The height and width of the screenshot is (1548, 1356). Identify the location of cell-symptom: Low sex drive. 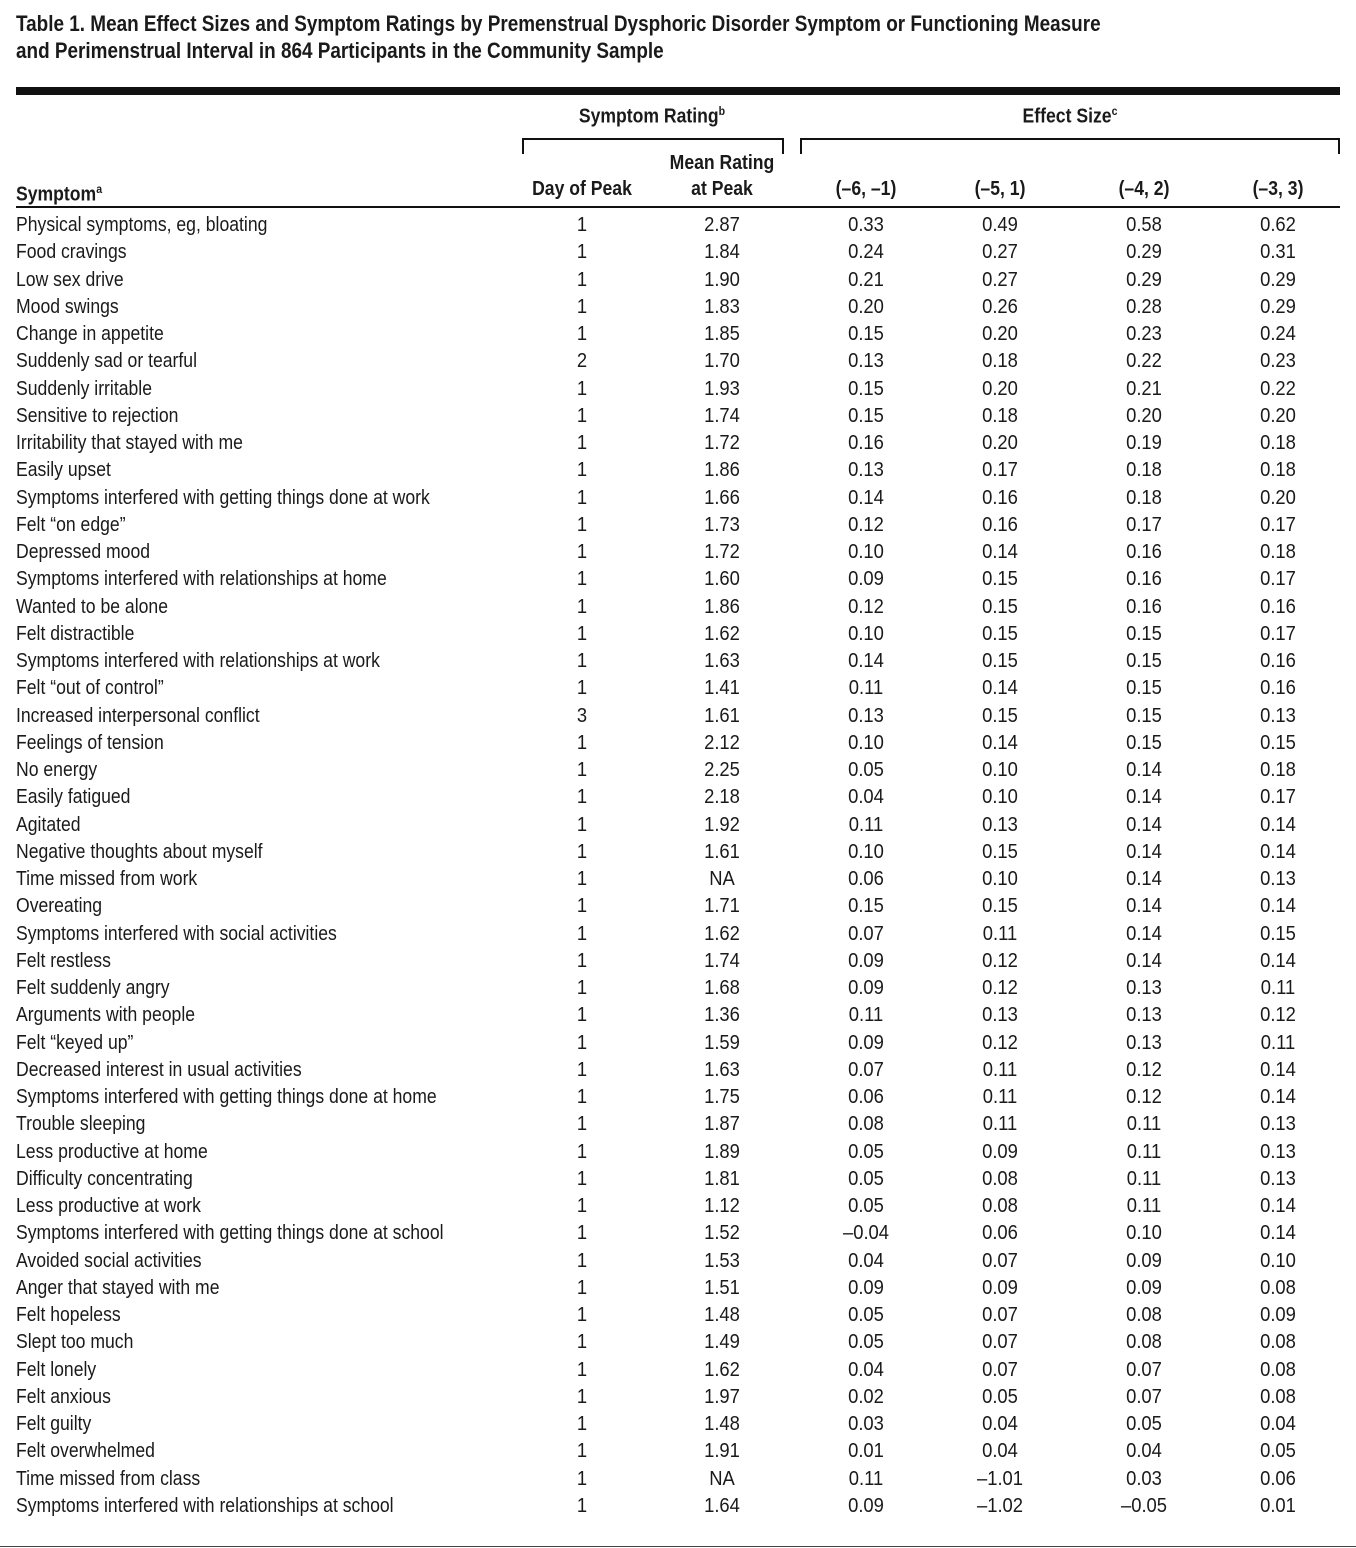
(70, 279).